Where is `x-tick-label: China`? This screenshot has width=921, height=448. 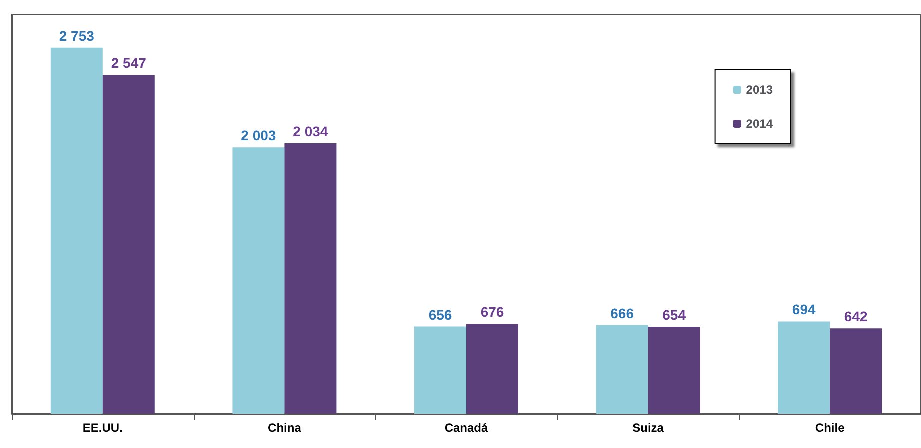
x-tick-label: China is located at coordinates (285, 428).